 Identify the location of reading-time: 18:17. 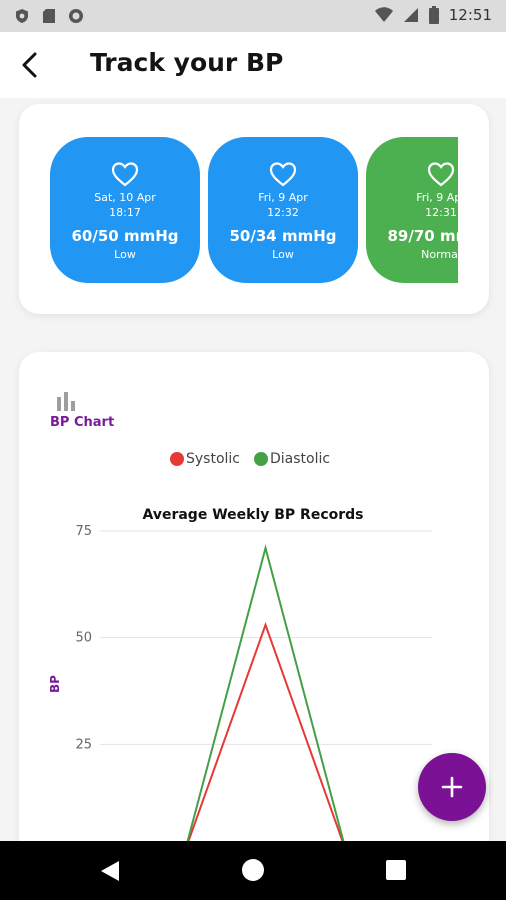
(125, 212).